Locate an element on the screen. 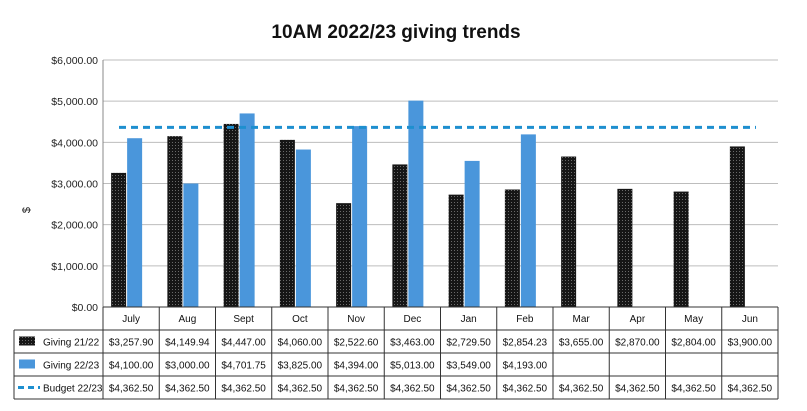 The image size is (807, 411). data-label: $3,463.00 is located at coordinates (412, 343).